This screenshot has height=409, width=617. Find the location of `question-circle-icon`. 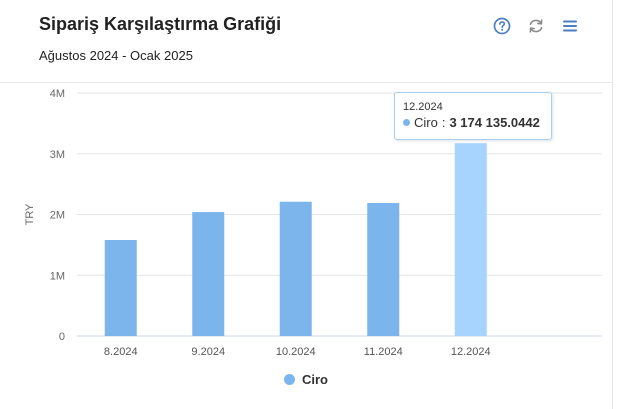

question-circle-icon is located at coordinates (502, 26).